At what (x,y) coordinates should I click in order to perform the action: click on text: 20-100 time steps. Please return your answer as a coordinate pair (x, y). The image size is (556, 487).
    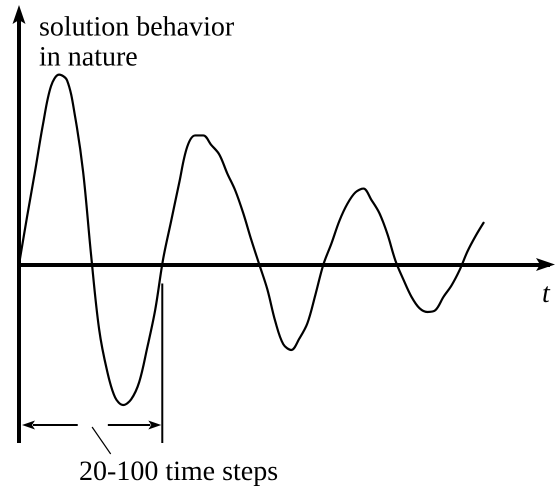
    Looking at the image, I should click on (178, 471).